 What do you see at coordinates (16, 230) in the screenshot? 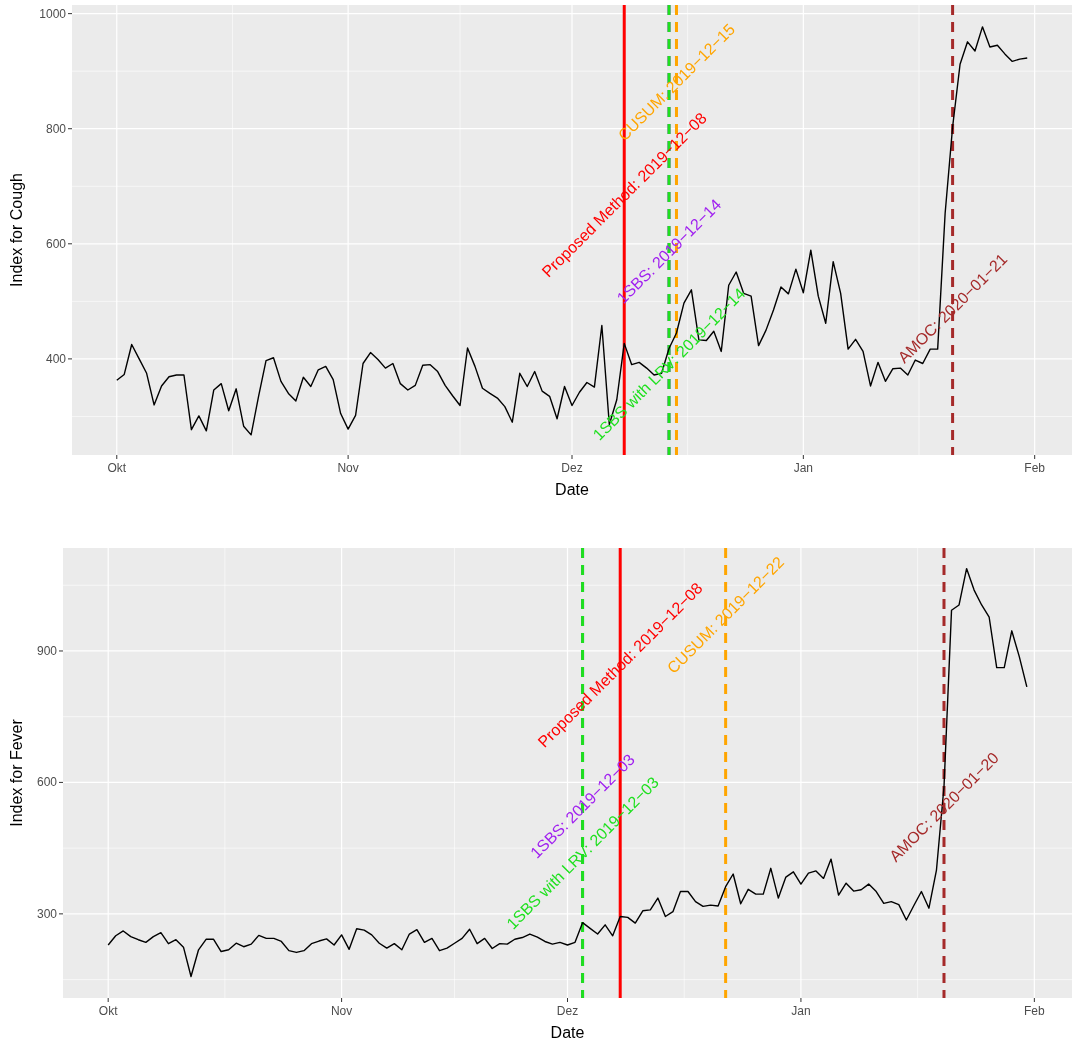
I see `y-axis-title: Index for Cough` at bounding box center [16, 230].